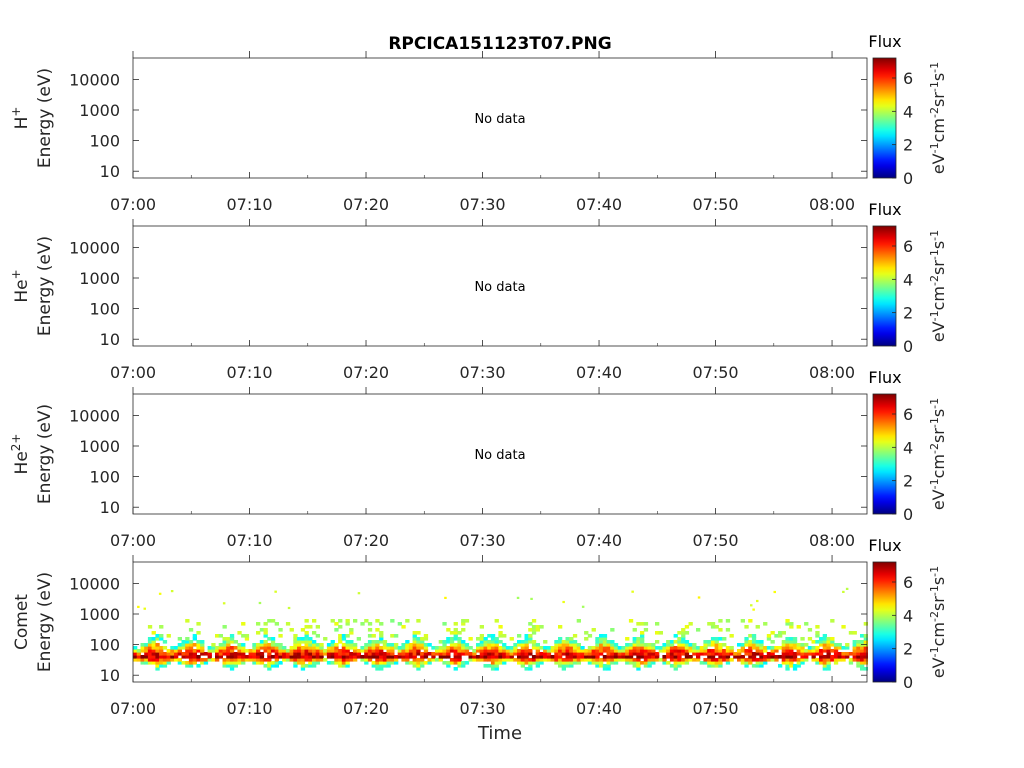  Describe the element at coordinates (94, 79) in the screenshot. I see `y-tick-label: 10000` at that location.